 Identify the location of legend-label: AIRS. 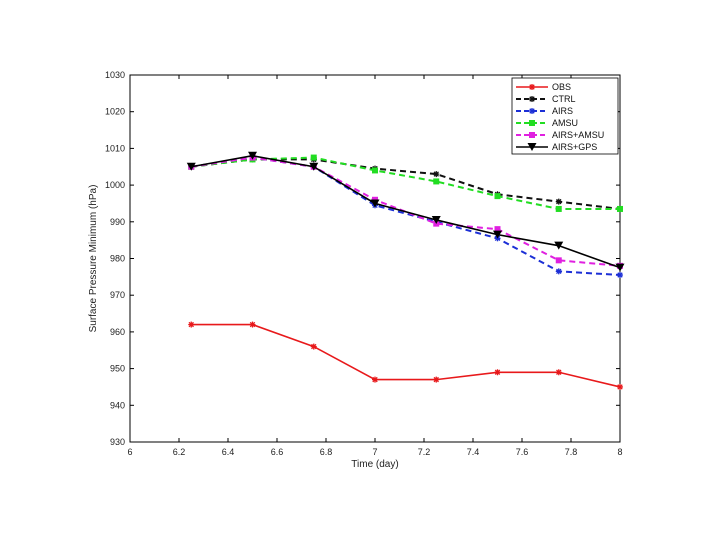
(562, 111).